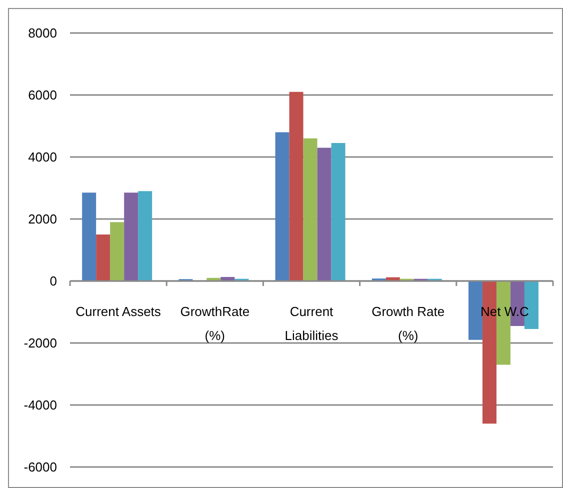 This screenshot has width=563, height=488. I want to click on y-tick-label: -6000, so click(40, 467).